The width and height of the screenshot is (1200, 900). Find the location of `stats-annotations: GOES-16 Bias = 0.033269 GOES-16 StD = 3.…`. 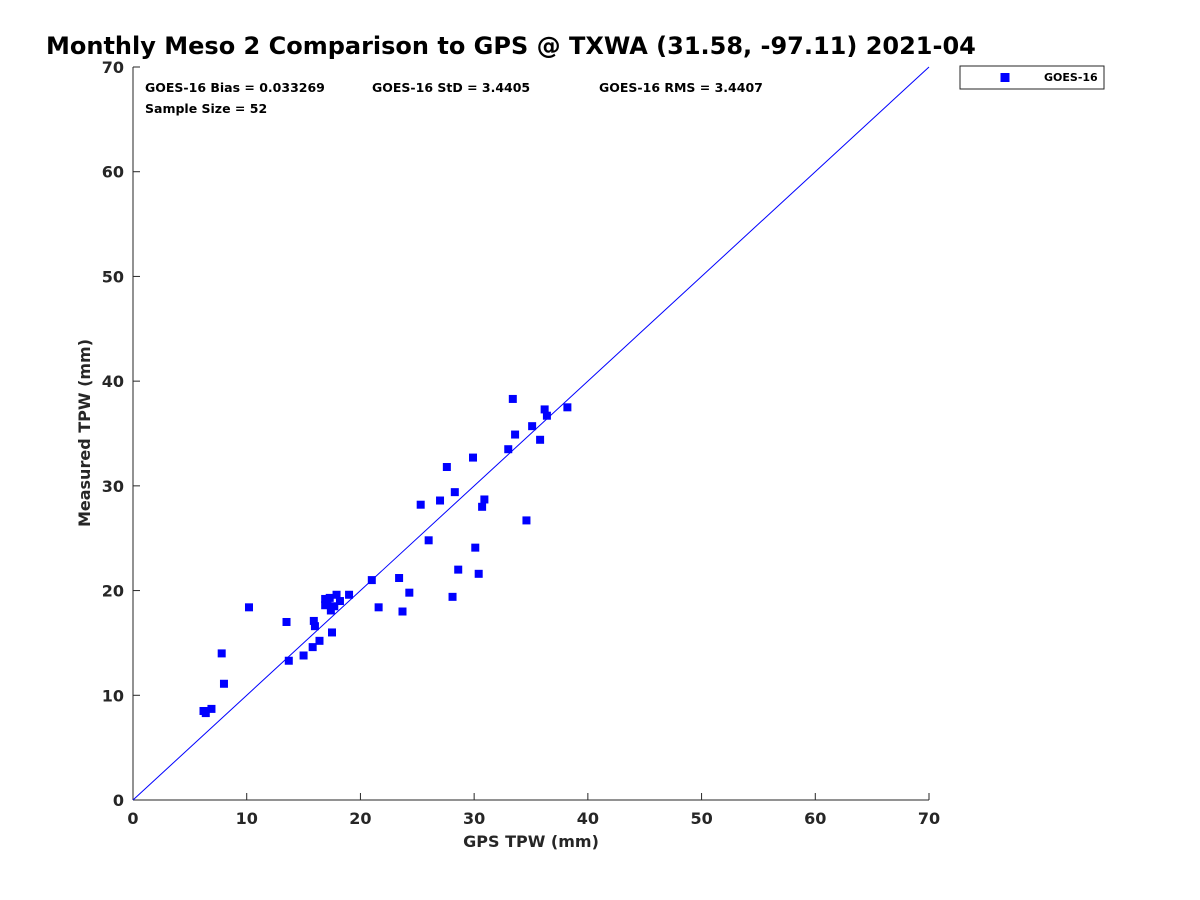

stats-annotations: GOES-16 Bias = 0.033269 GOES-16 StD = 3.… is located at coordinates (454, 98).